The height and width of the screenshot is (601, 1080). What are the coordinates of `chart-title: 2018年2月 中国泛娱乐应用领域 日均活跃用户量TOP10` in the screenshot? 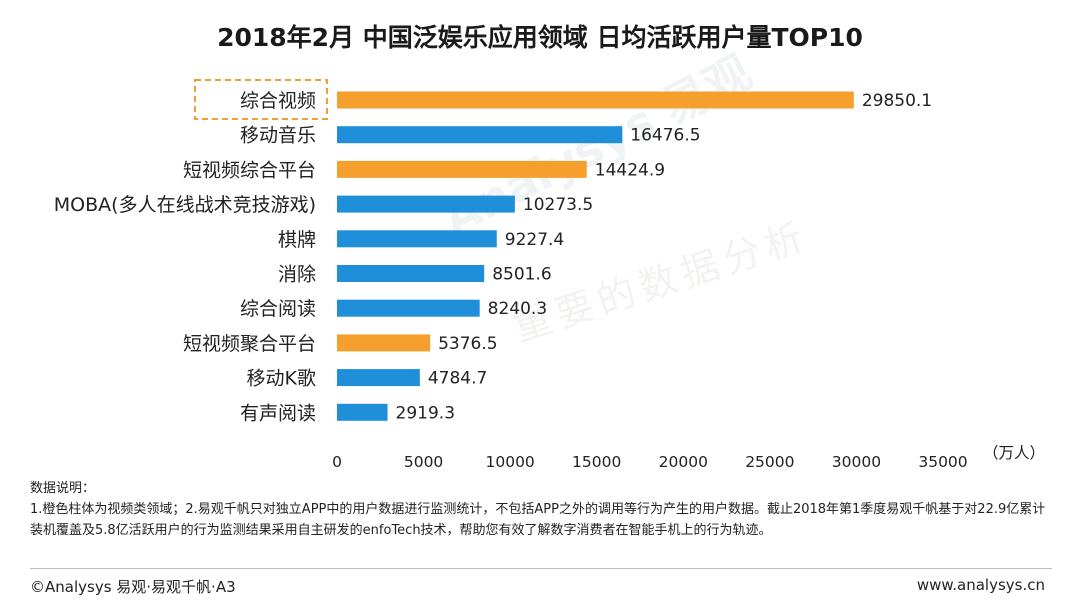 It's located at (540, 37).